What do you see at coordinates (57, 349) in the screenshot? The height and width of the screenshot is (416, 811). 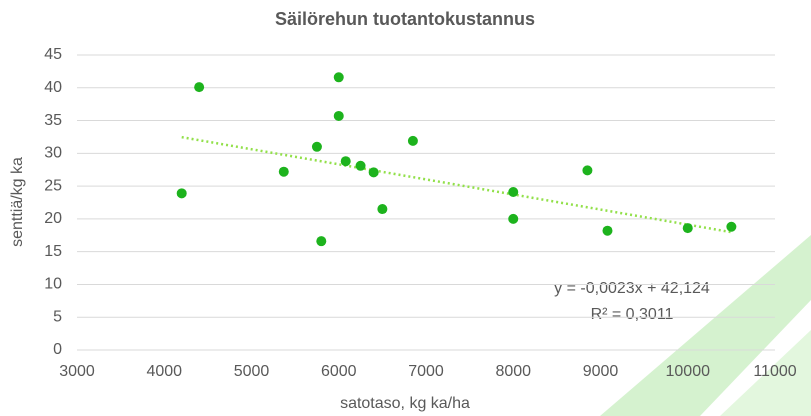 I see `y-tick-label: 0` at bounding box center [57, 349].